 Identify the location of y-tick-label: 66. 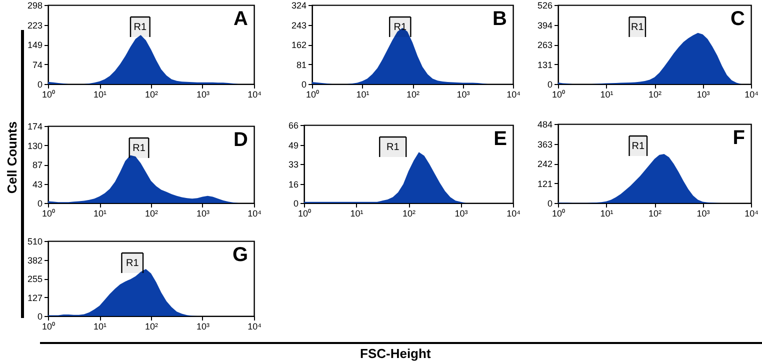
(293, 125).